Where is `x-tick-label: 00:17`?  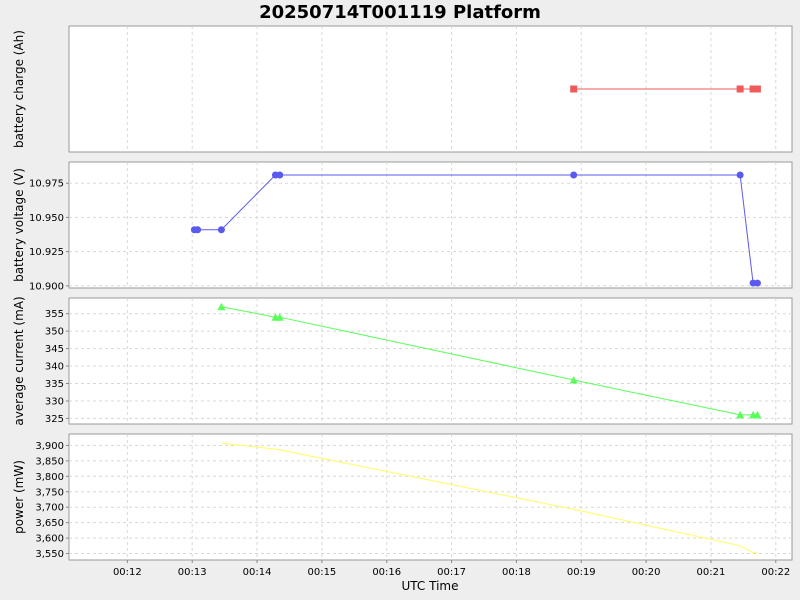
x-tick-label: 00:17 is located at coordinates (451, 572).